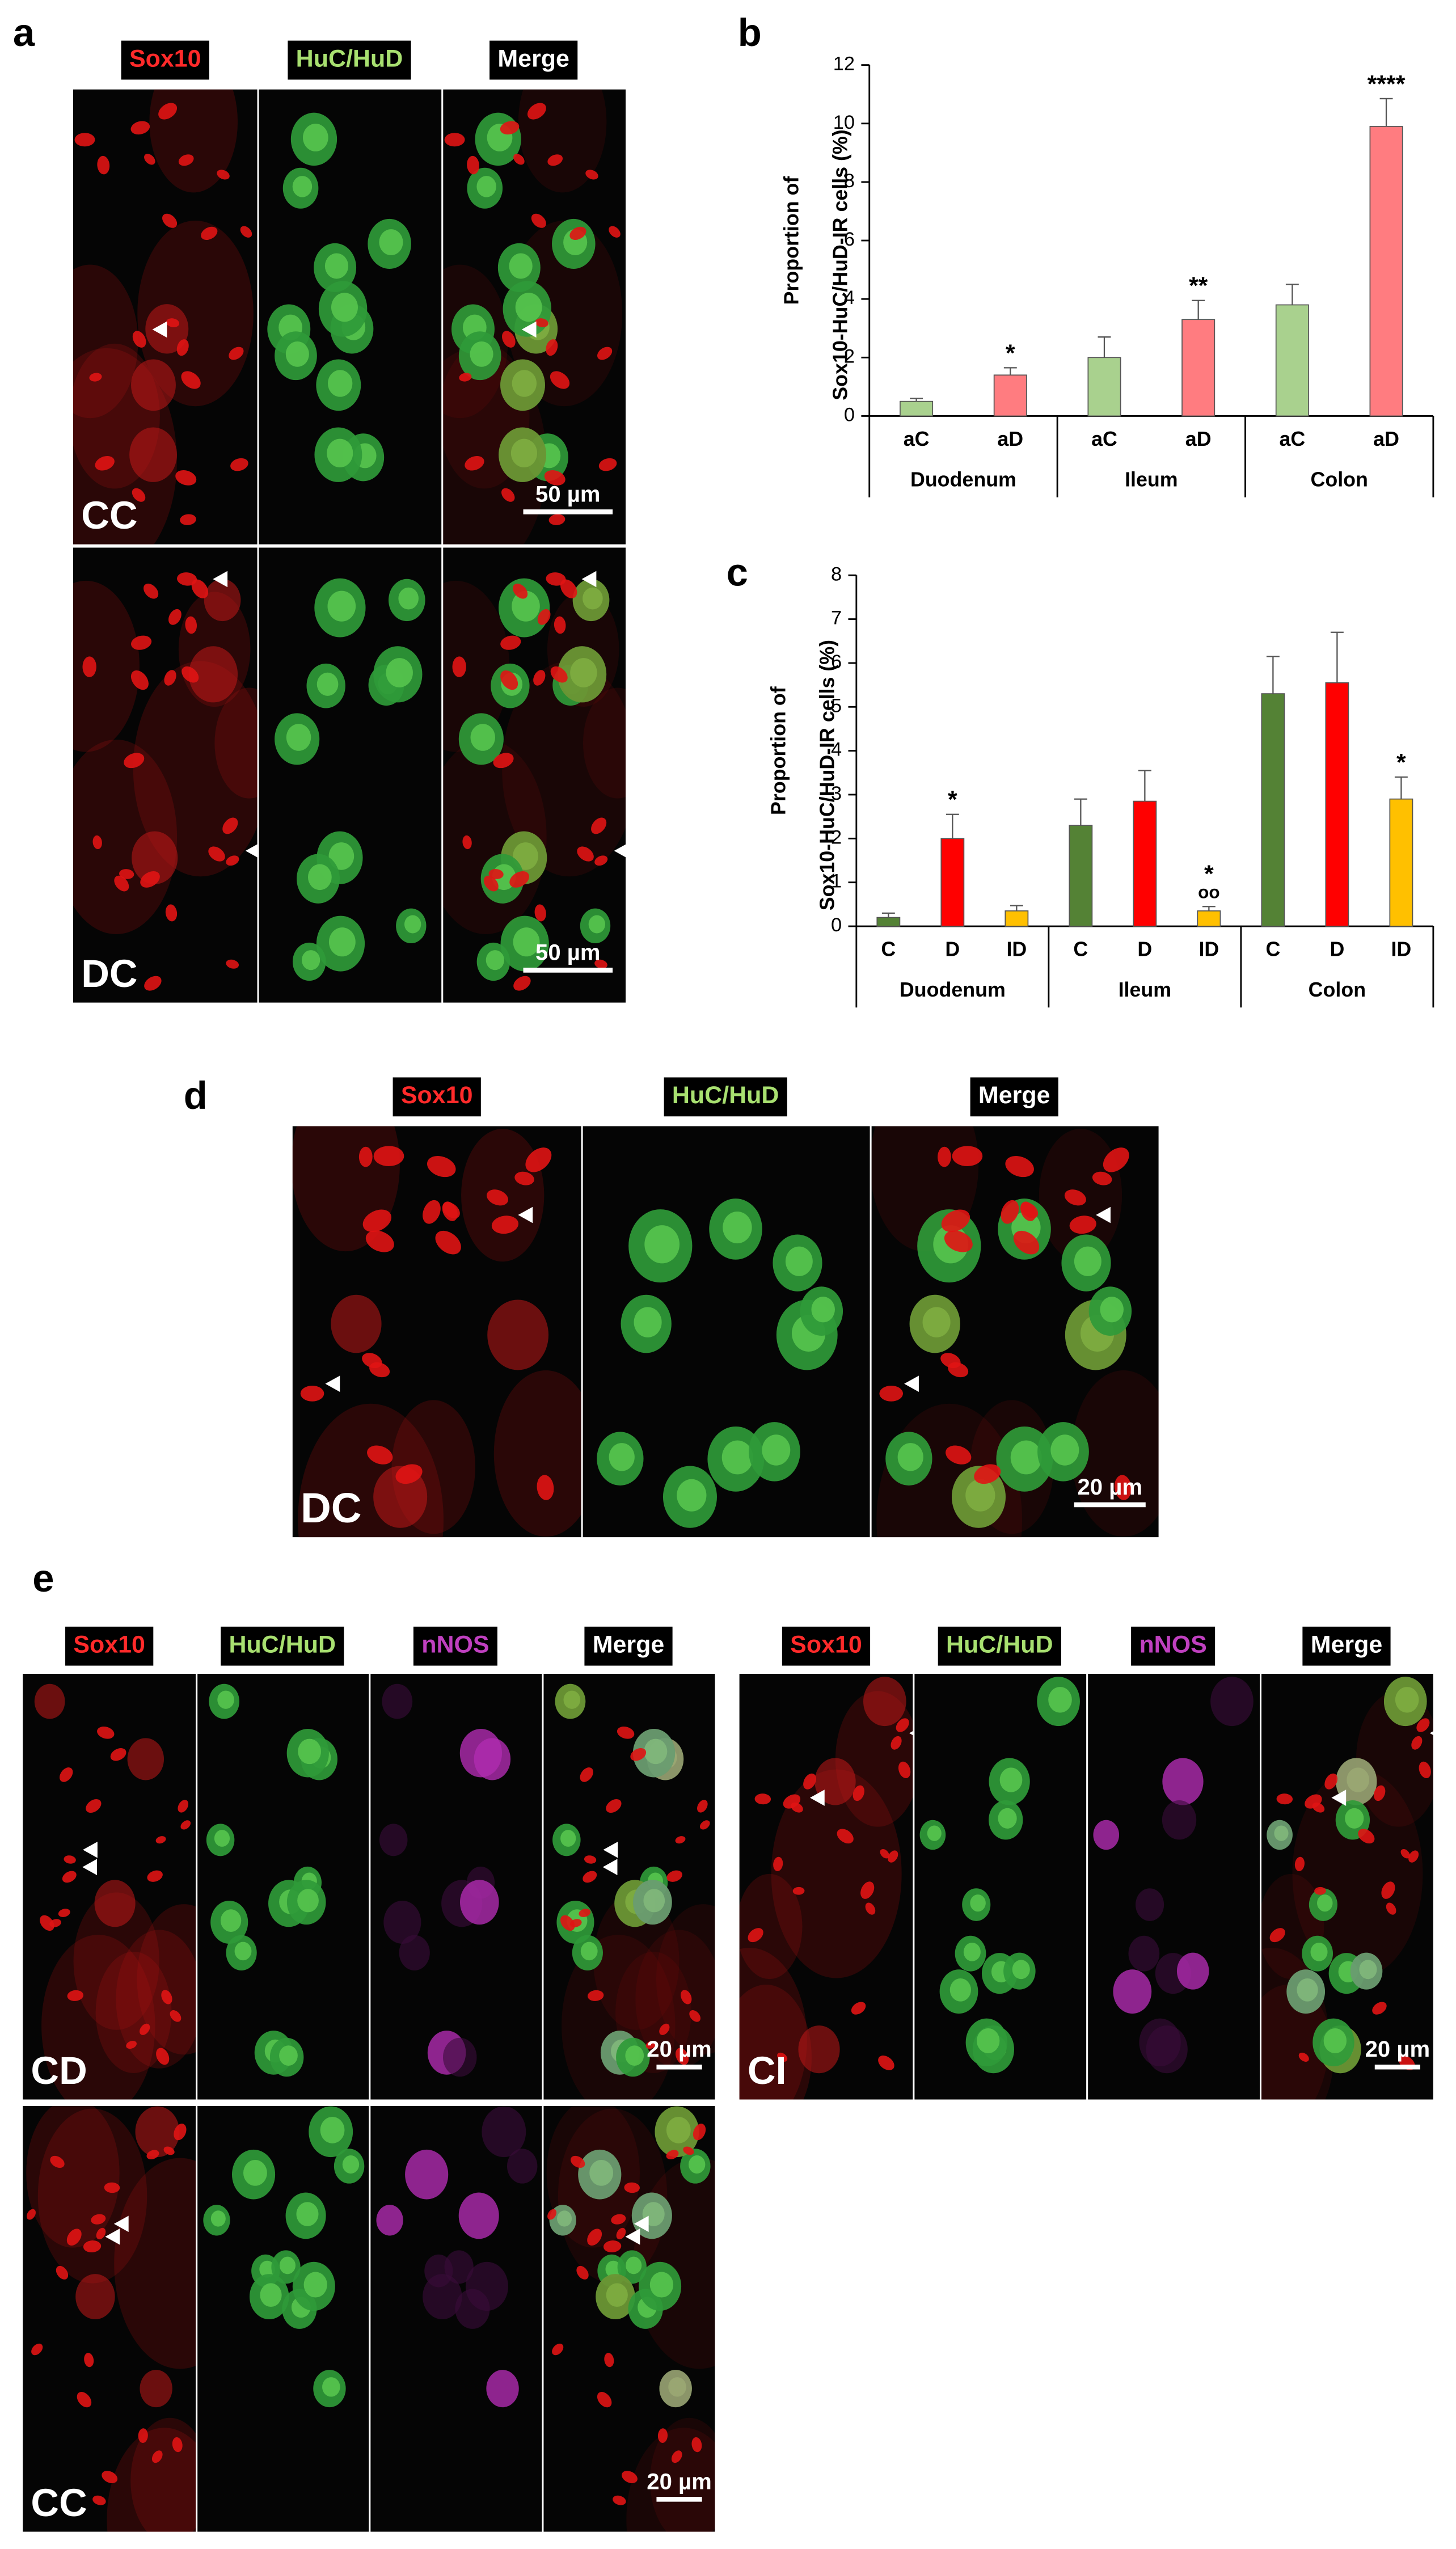  I want to click on x-tick-label: C, so click(888, 949).